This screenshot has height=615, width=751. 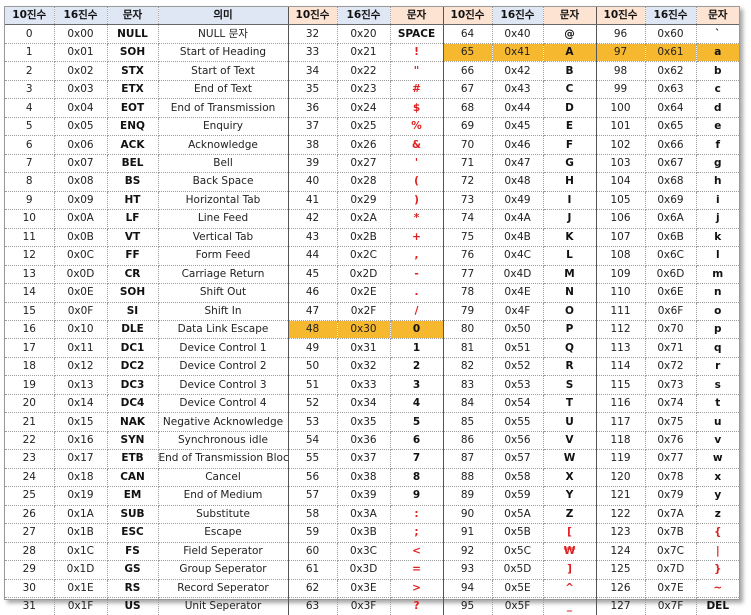 What do you see at coordinates (569, 385) in the screenshot?
I see `char-cell: S` at bounding box center [569, 385].